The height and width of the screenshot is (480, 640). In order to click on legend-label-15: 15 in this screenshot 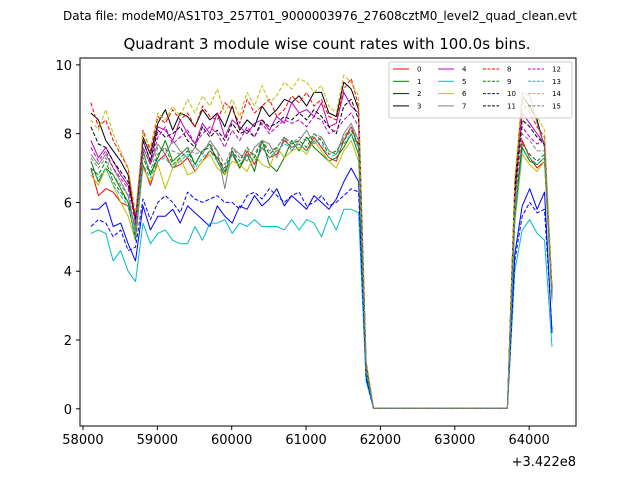, I will do `click(556, 106)`.